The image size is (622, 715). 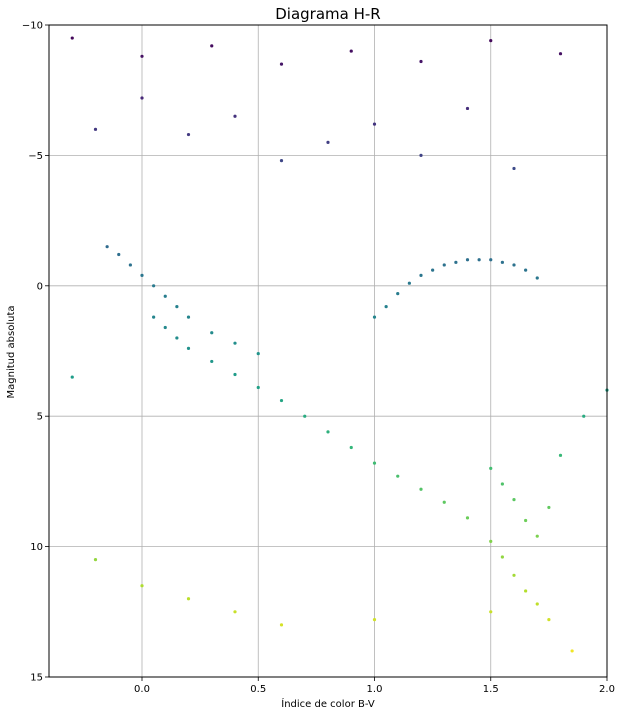 I want to click on x-tick-label: 0.0, so click(x=142, y=689).